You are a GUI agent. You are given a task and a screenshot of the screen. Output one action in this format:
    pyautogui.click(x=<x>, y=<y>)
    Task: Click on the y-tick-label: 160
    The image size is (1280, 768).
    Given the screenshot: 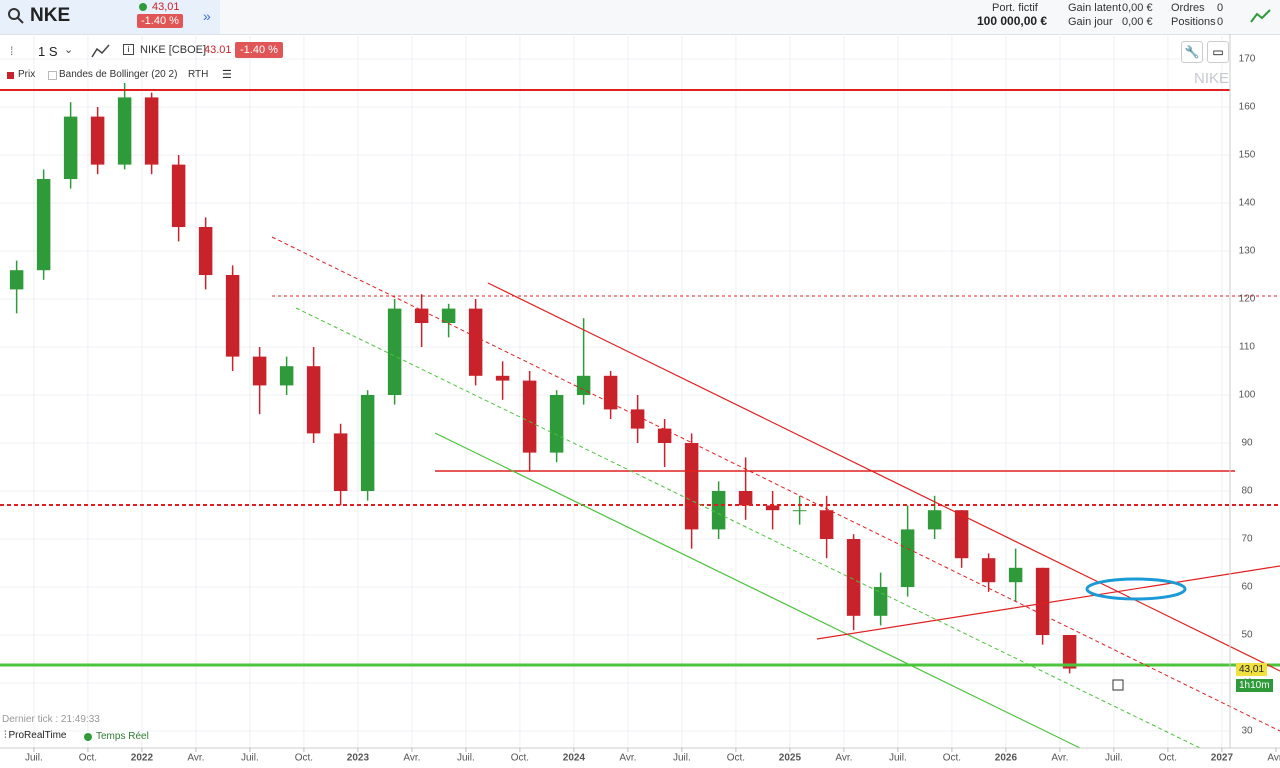 What is the action you would take?
    pyautogui.click(x=1247, y=107)
    